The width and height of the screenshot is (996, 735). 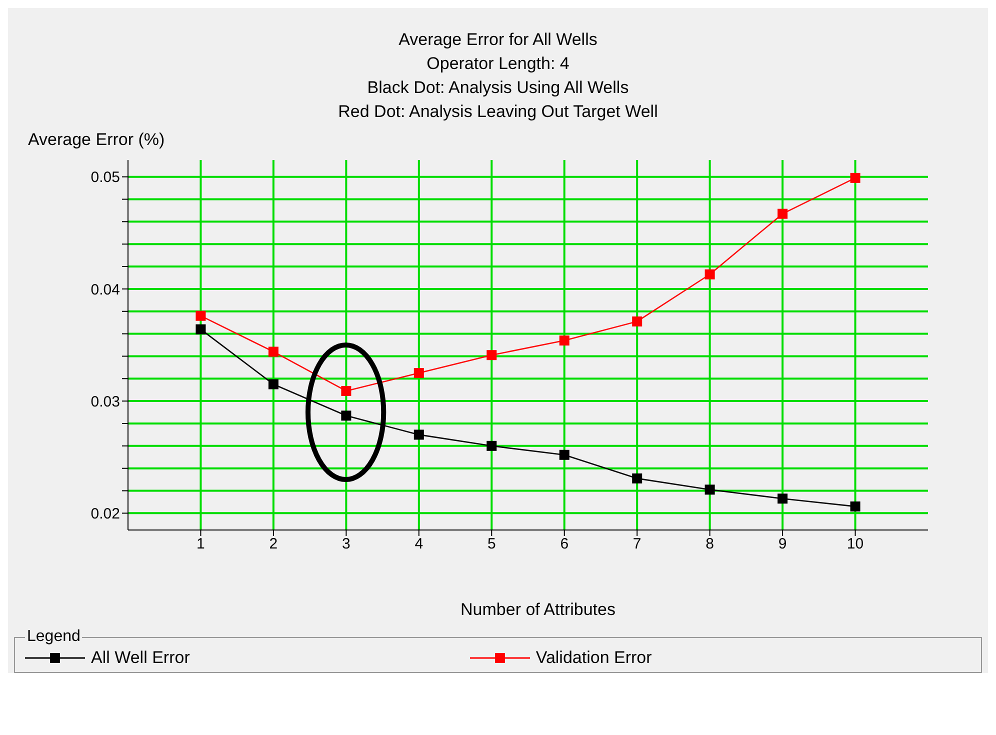 I want to click on x-tick-label: 1, so click(x=200, y=544).